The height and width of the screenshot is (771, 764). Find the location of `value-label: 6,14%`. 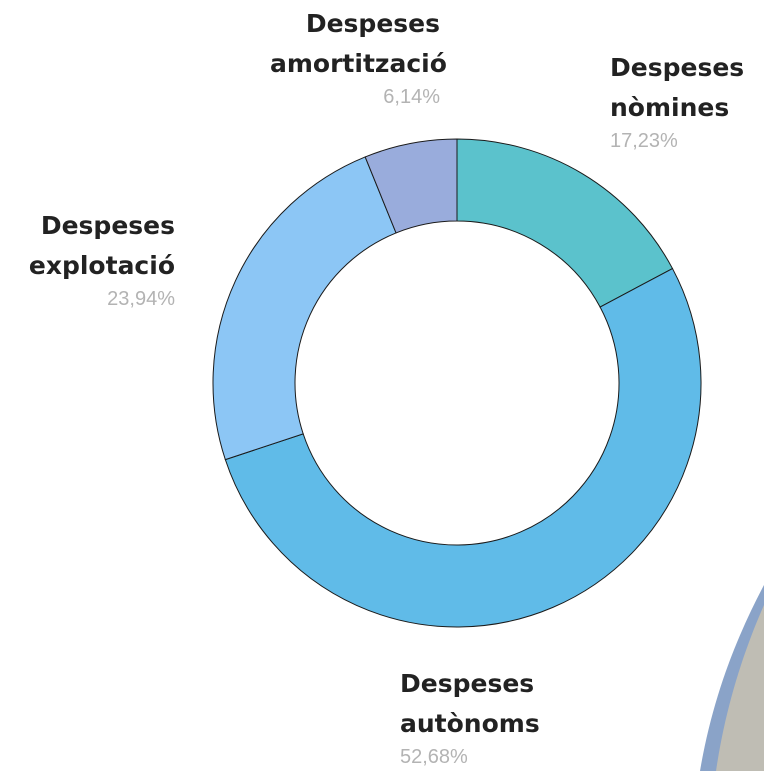

value-label: 6,14% is located at coordinates (411, 97).